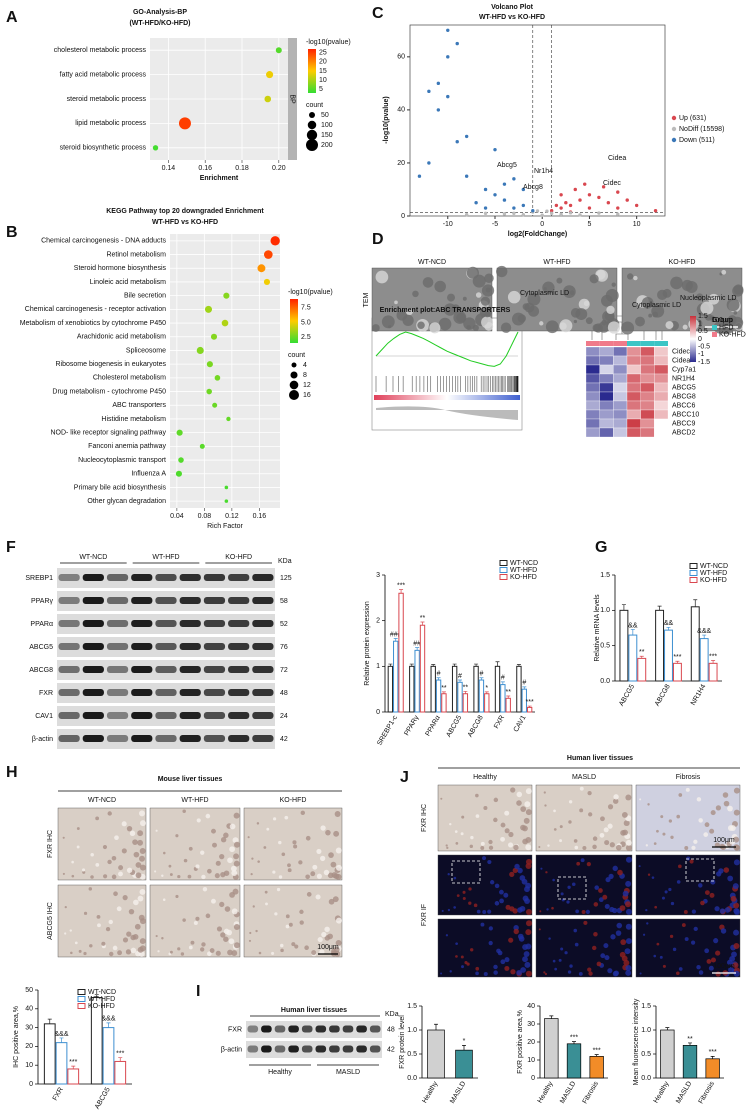  Describe the element at coordinates (103, 241) in the screenshot. I see `y-tick-label: Chemical carcinogenesis - DNA adducts` at that location.